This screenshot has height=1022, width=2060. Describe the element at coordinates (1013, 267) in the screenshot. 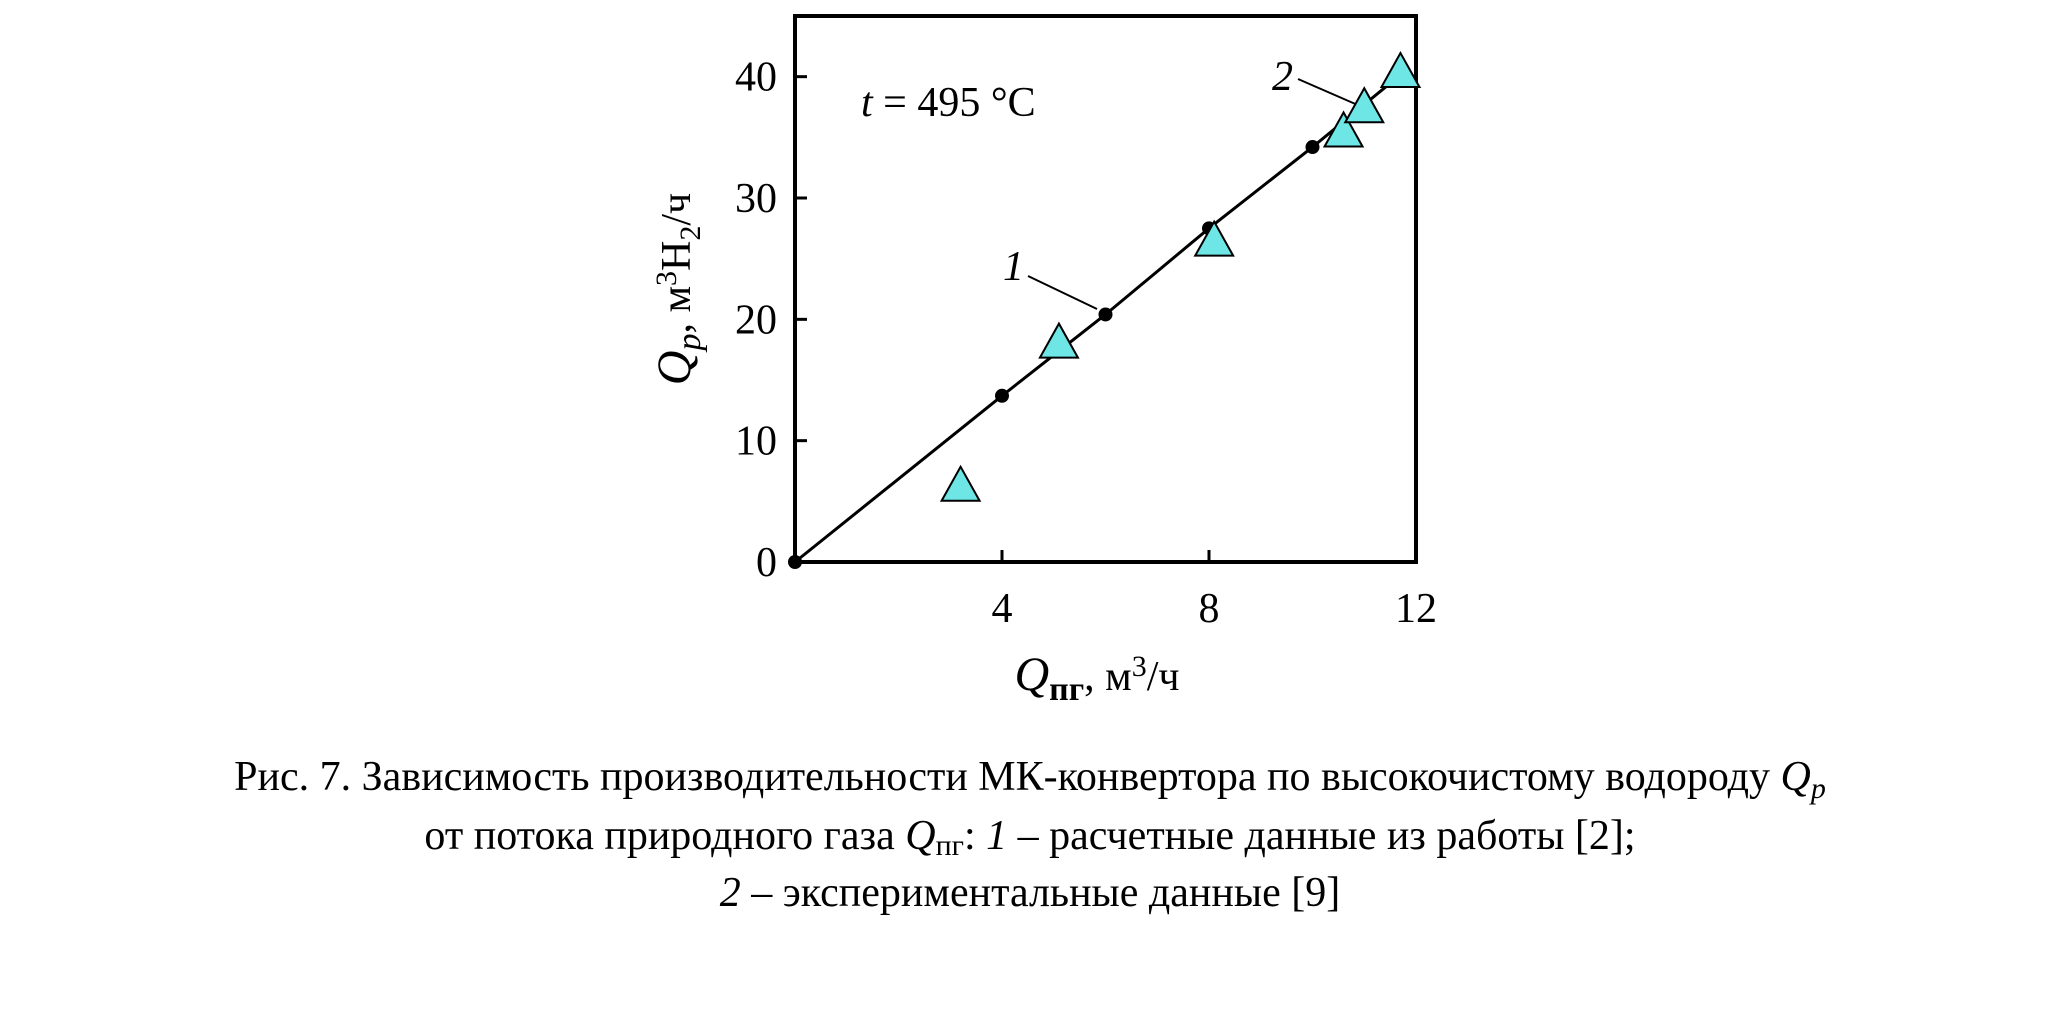

I see `series-label: 1` at that location.